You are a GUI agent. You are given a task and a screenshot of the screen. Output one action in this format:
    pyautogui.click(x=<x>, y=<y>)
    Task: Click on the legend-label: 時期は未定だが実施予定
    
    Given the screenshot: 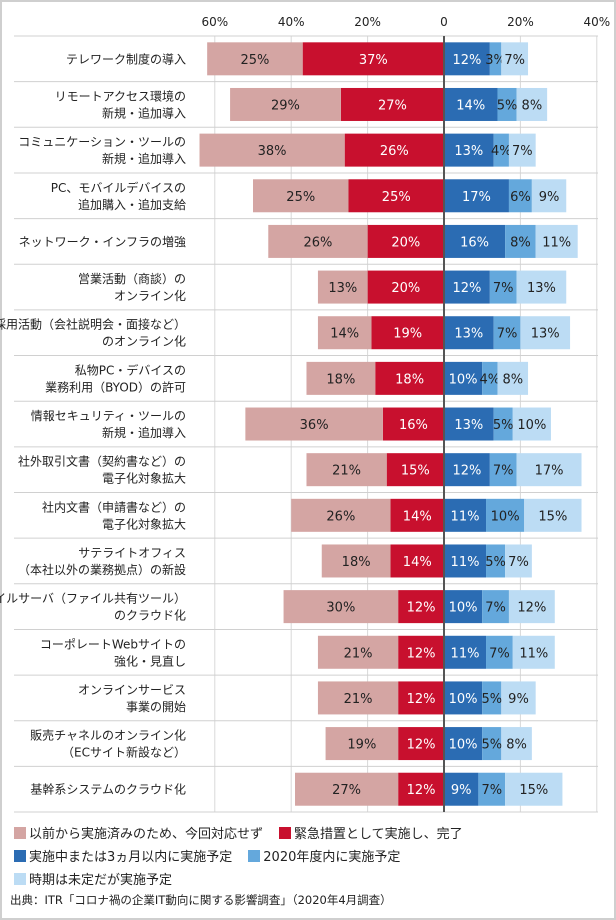 What is the action you would take?
    pyautogui.click(x=101, y=880)
    